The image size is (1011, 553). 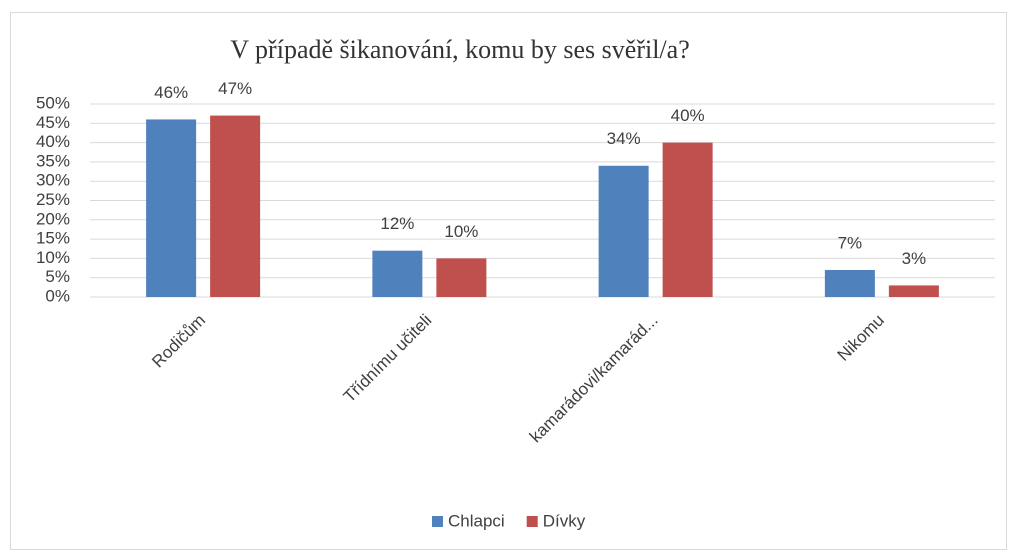 I want to click on y-tick-label: 35%, so click(x=53, y=160).